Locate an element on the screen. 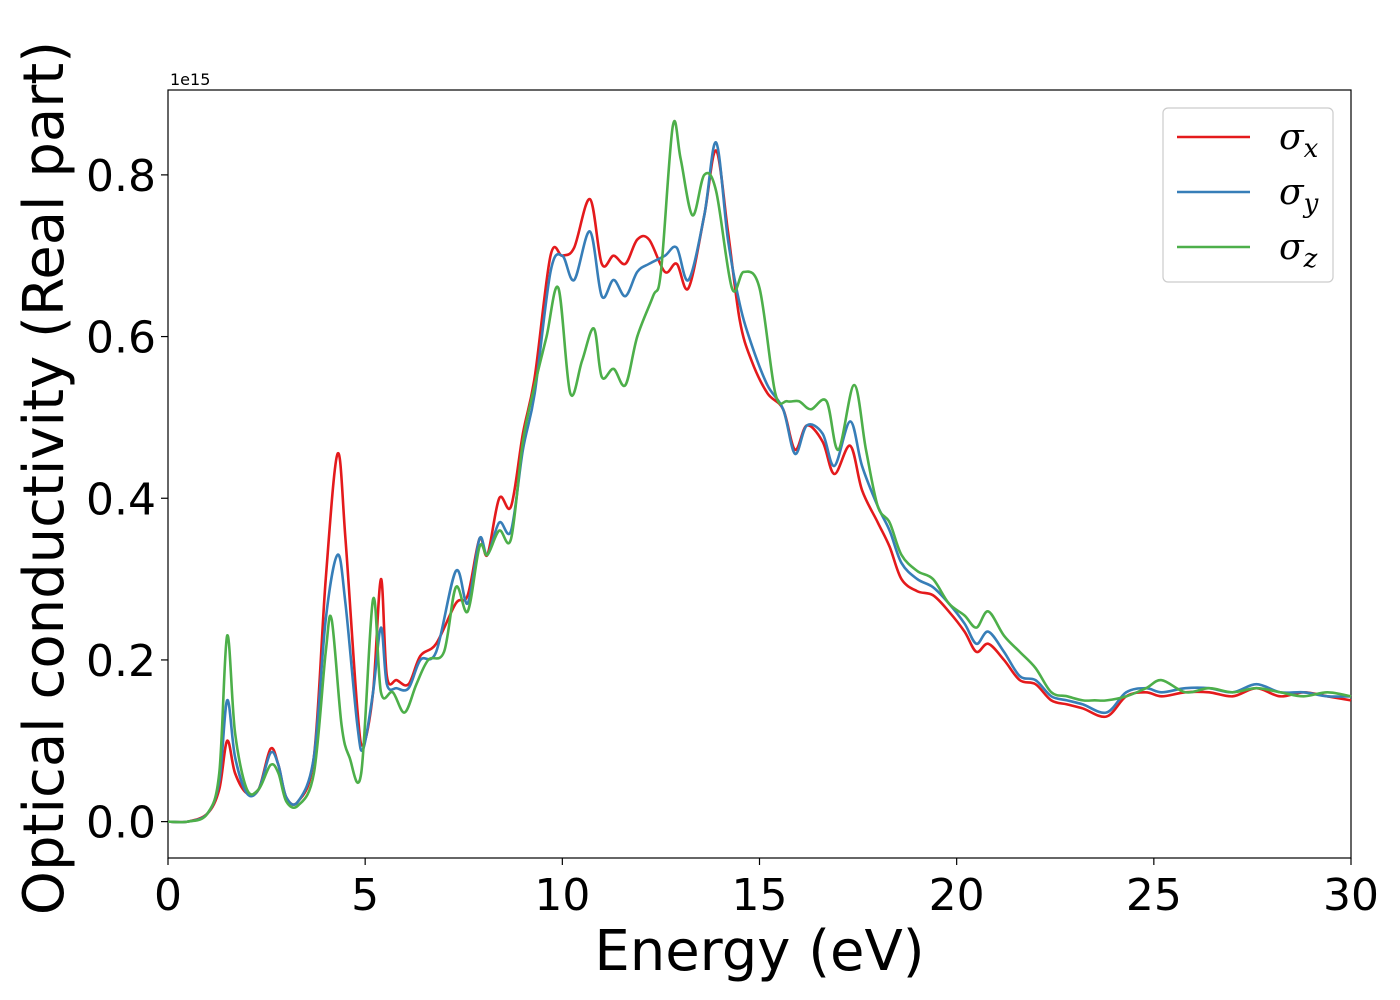 The image size is (1400, 1000). legend-label-y: σy is located at coordinates (1299, 195).